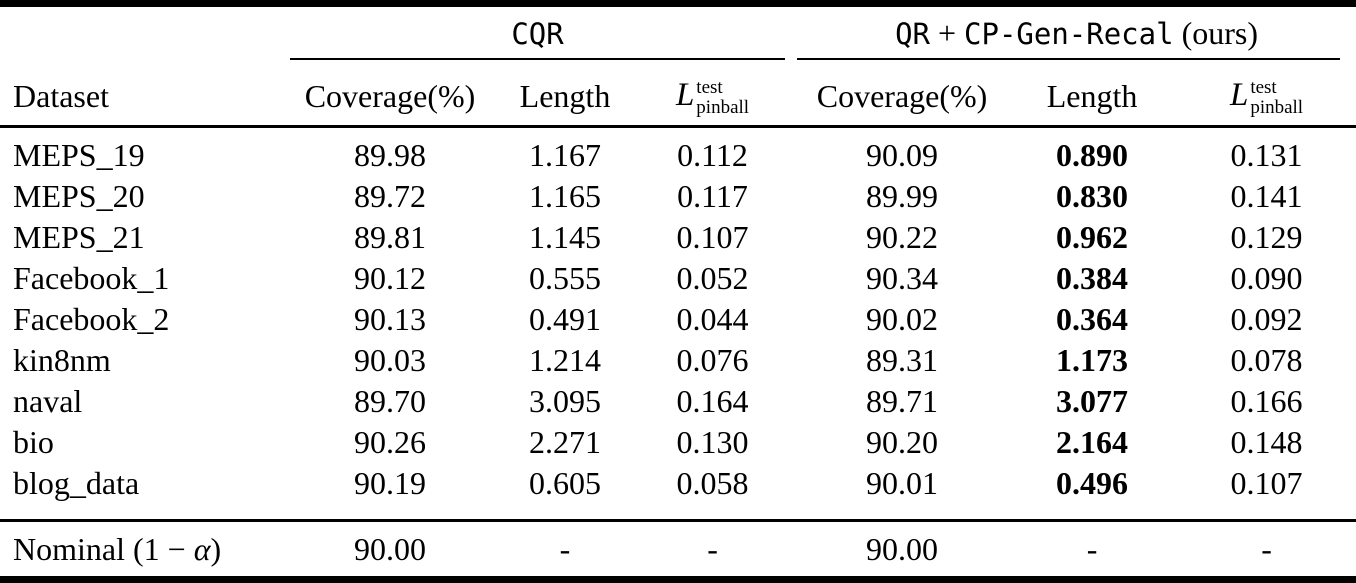  What do you see at coordinates (1076, 32) in the screenshot?
I see `group-header-ours: QR + CP-Gen-Recal (ours)` at bounding box center [1076, 32].